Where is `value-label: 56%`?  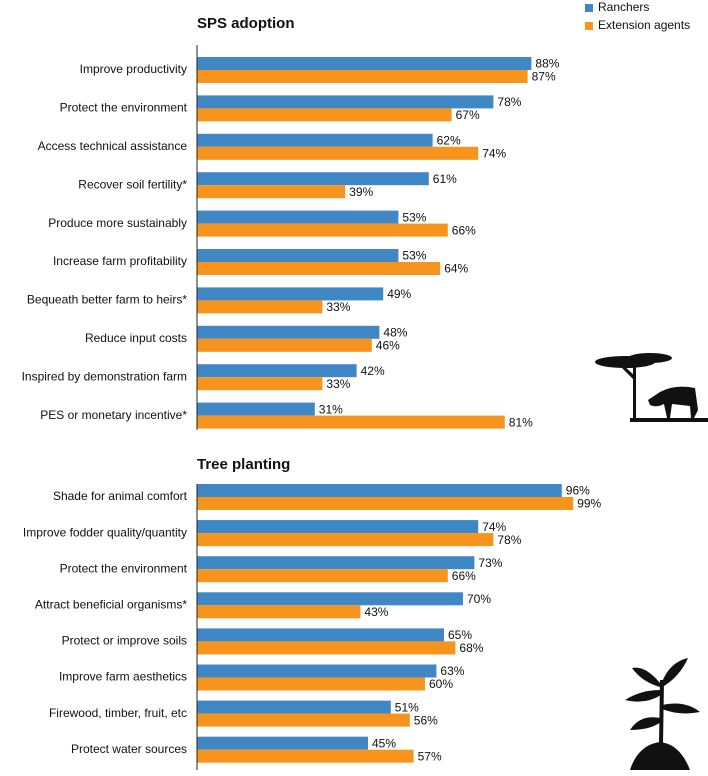 value-label: 56% is located at coordinates (426, 720).